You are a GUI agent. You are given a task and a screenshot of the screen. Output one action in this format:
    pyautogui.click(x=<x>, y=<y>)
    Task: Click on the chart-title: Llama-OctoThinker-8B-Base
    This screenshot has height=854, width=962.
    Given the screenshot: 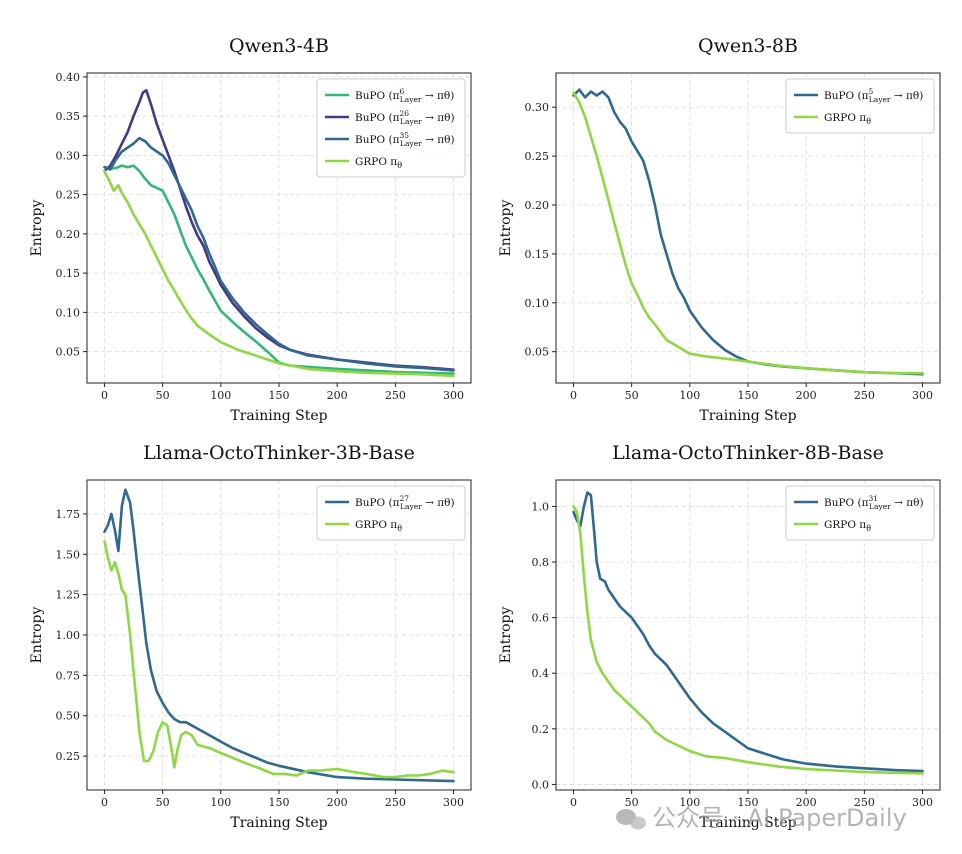 What is the action you would take?
    pyautogui.click(x=748, y=453)
    